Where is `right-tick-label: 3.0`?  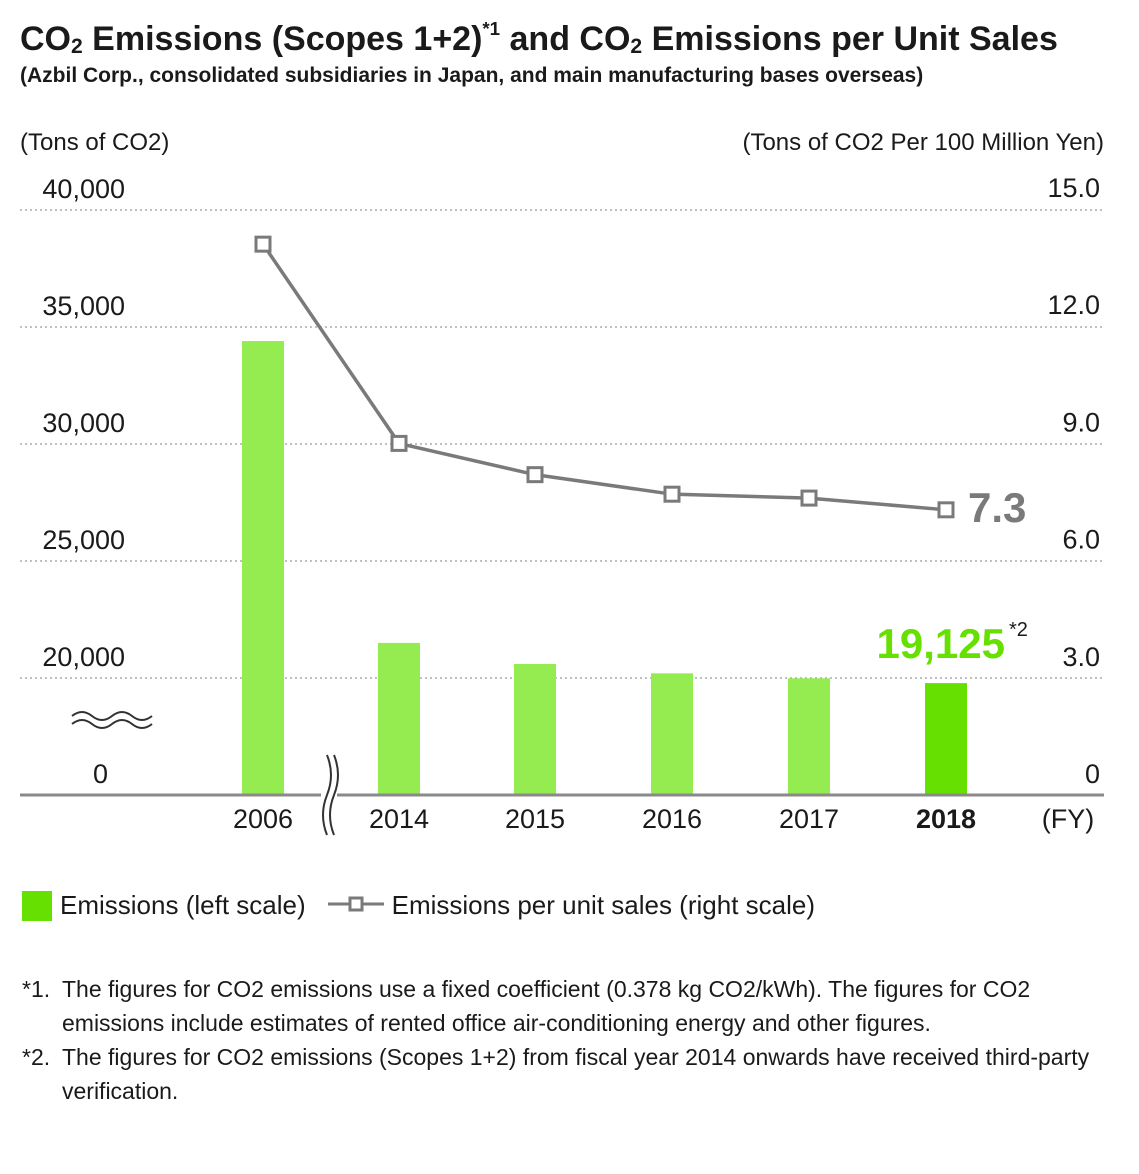 right-tick-label: 3.0 is located at coordinates (1081, 657).